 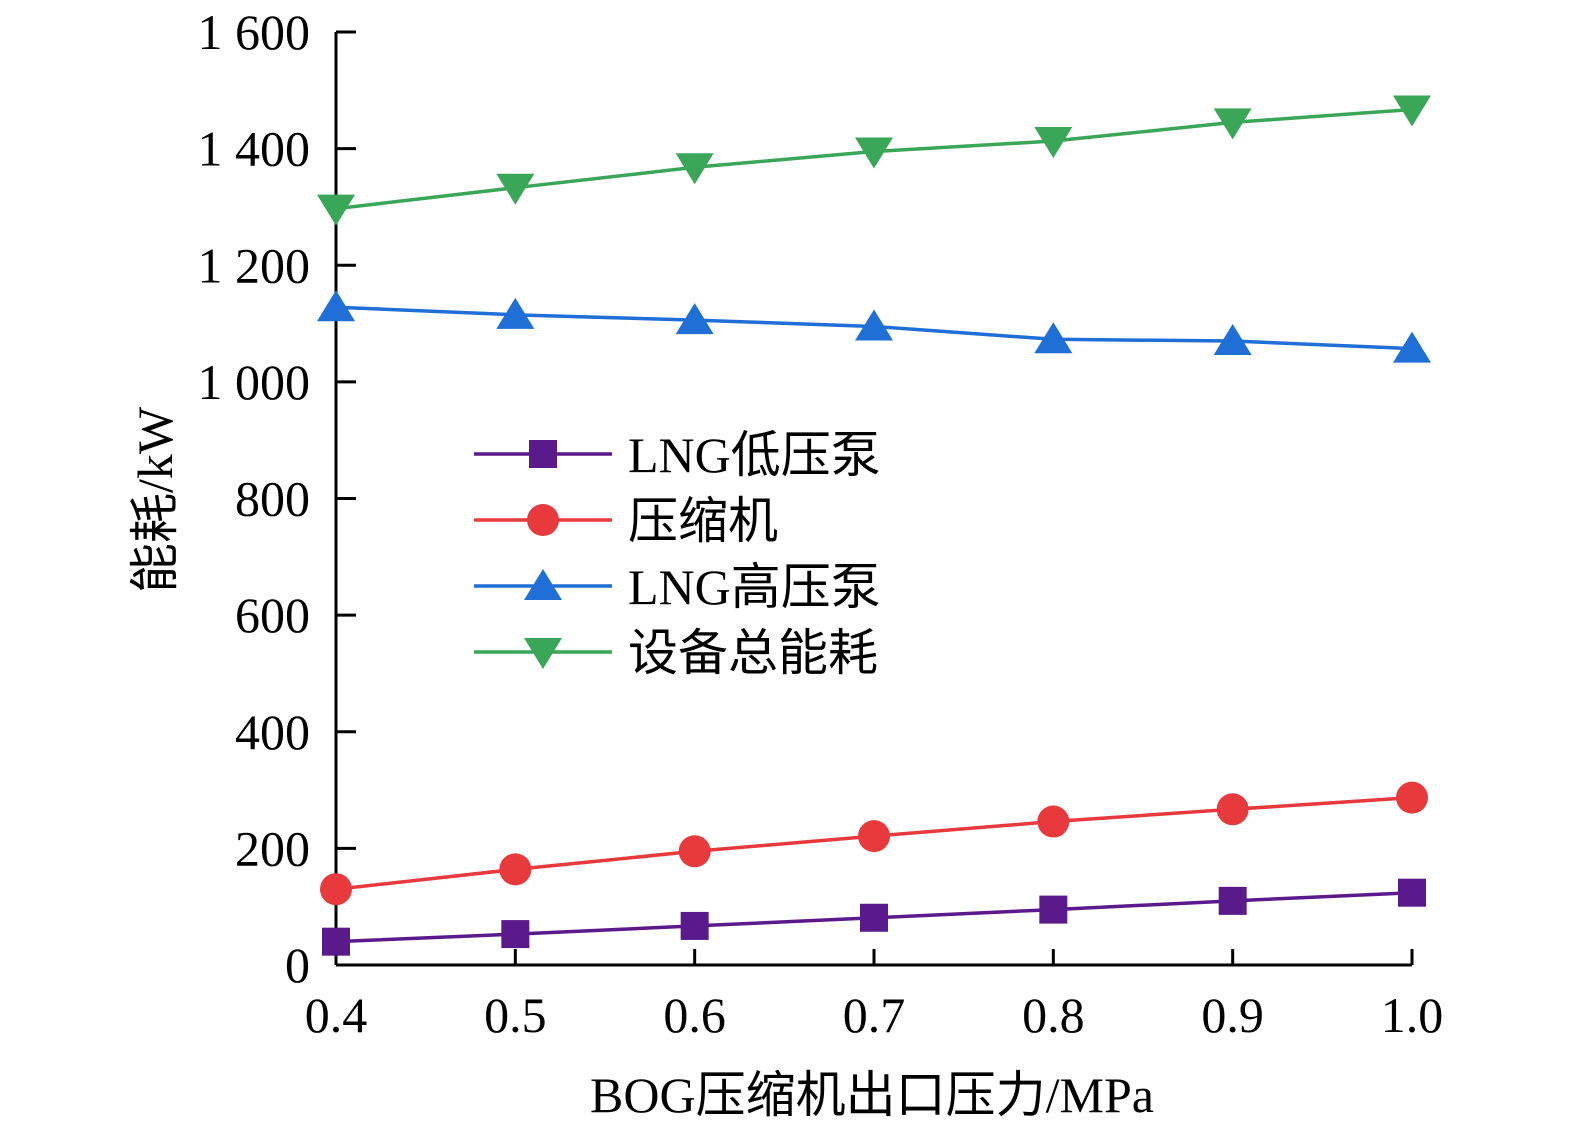 I want to click on legend-label: LNG高压泵, so click(x=754, y=587).